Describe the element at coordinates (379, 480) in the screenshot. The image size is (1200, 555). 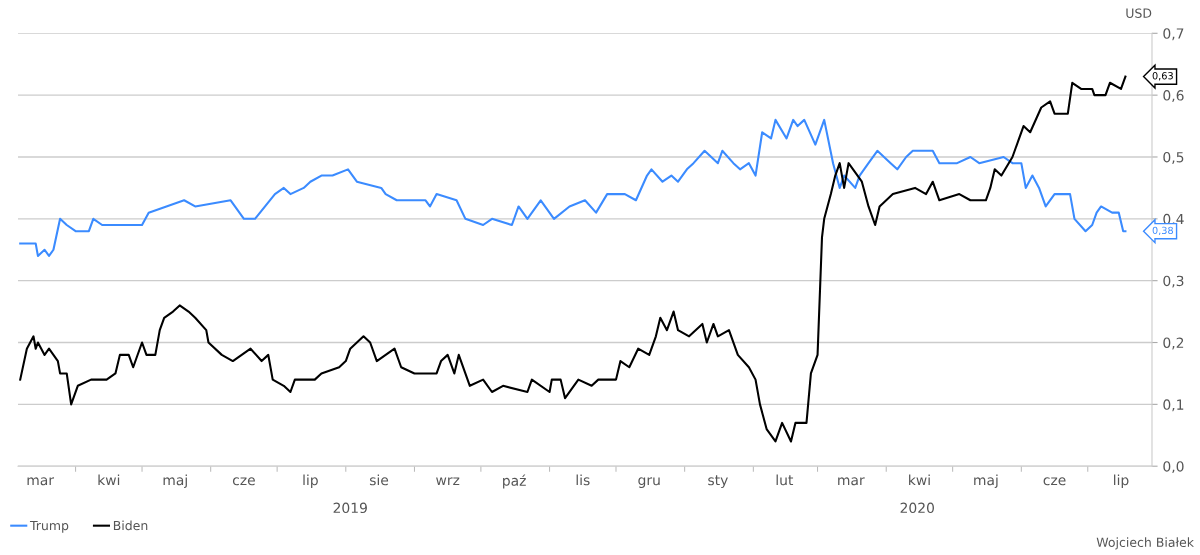
I see `x-tick-label: sie` at that location.